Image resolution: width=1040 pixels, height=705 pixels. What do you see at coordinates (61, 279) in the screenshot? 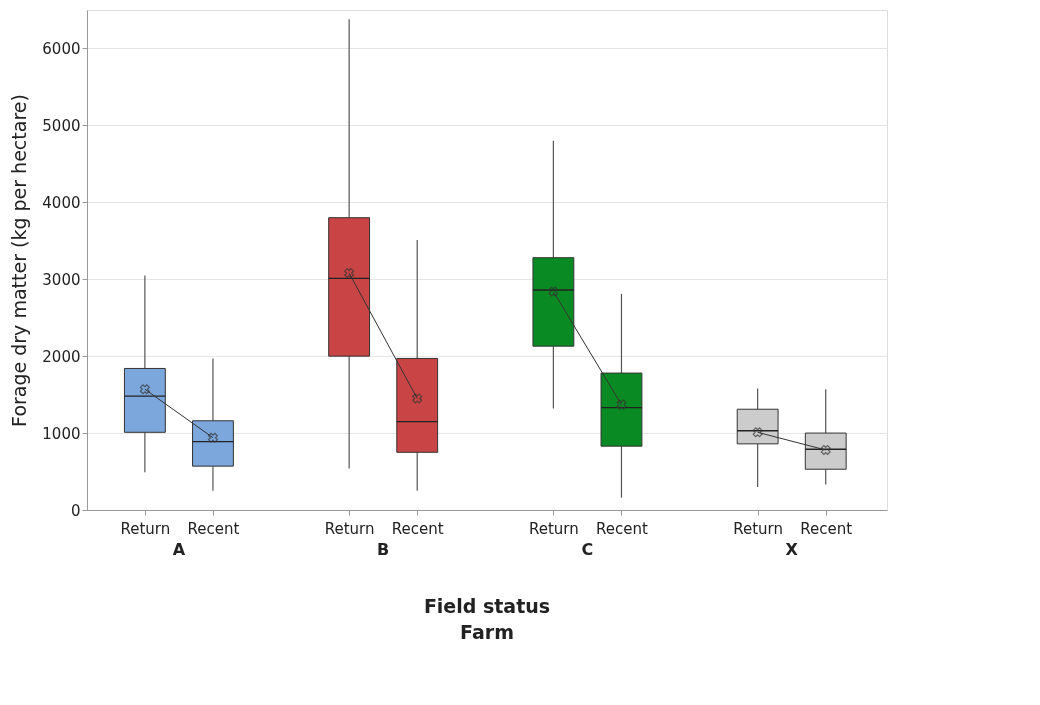
I see `y-tick-label: 3000` at bounding box center [61, 279].